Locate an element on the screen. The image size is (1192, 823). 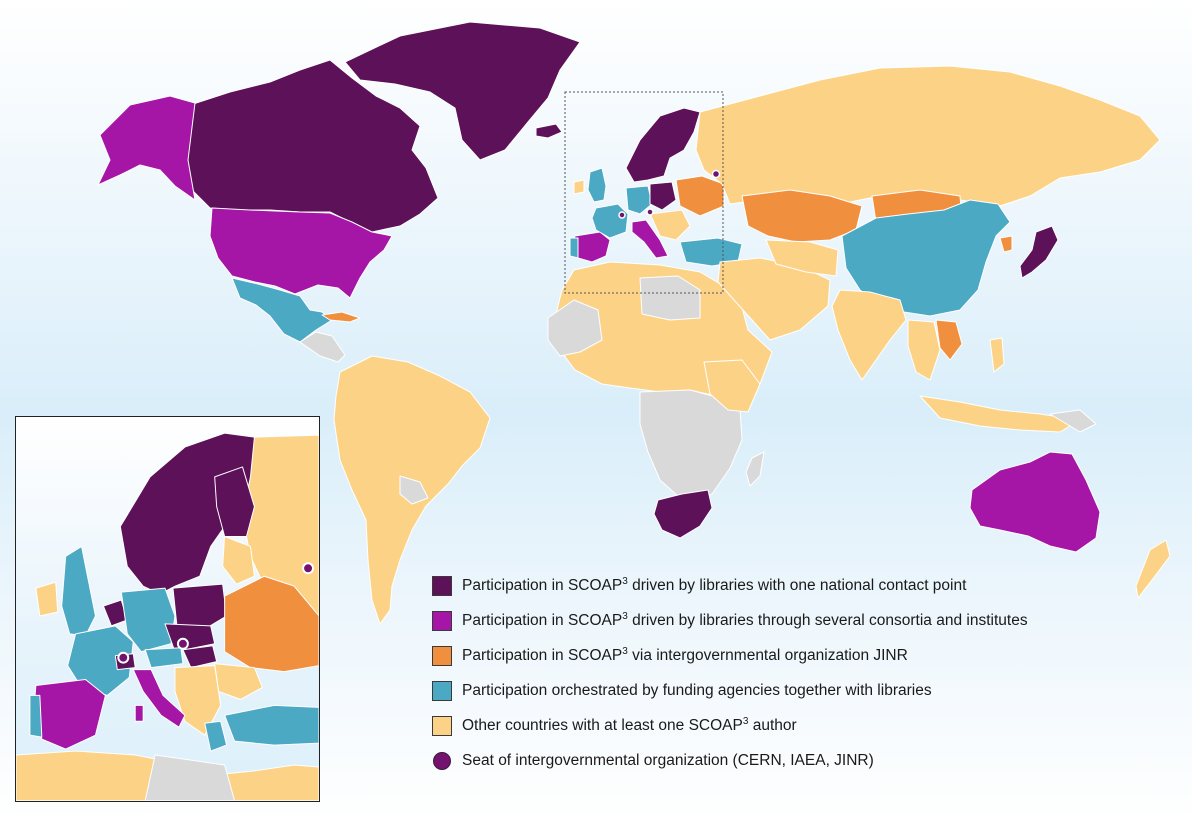
region-south-africa is located at coordinates (683, 514).